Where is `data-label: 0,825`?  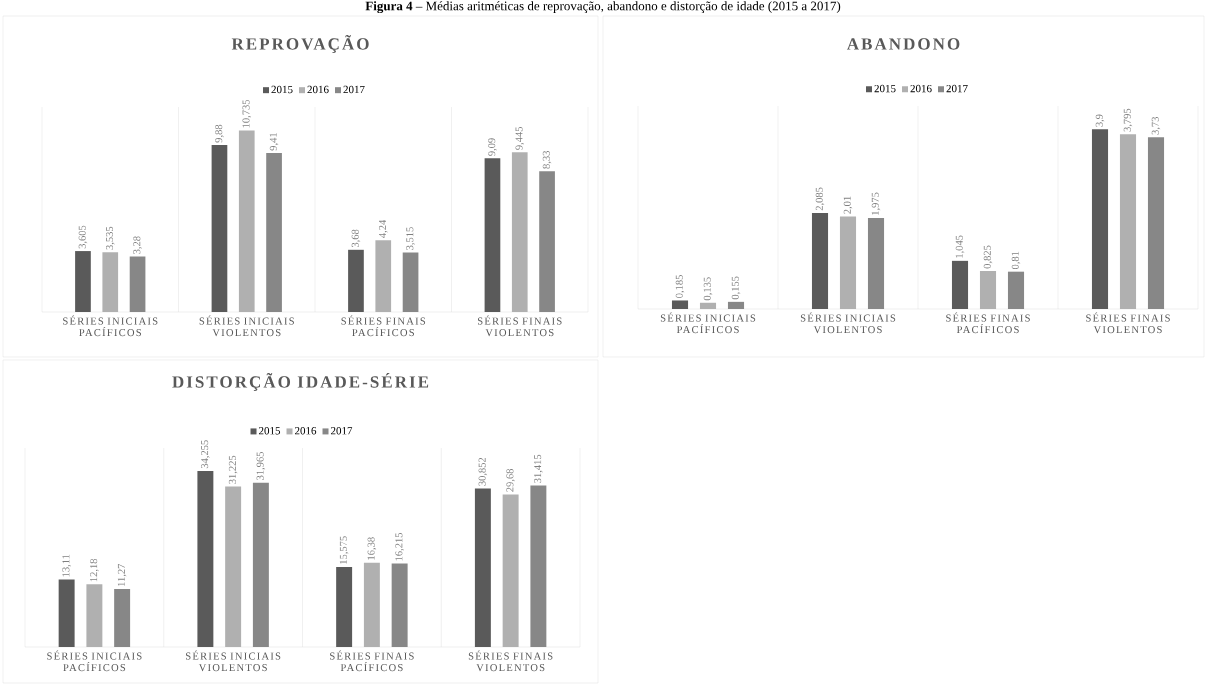
data-label: 0,825 is located at coordinates (988, 257).